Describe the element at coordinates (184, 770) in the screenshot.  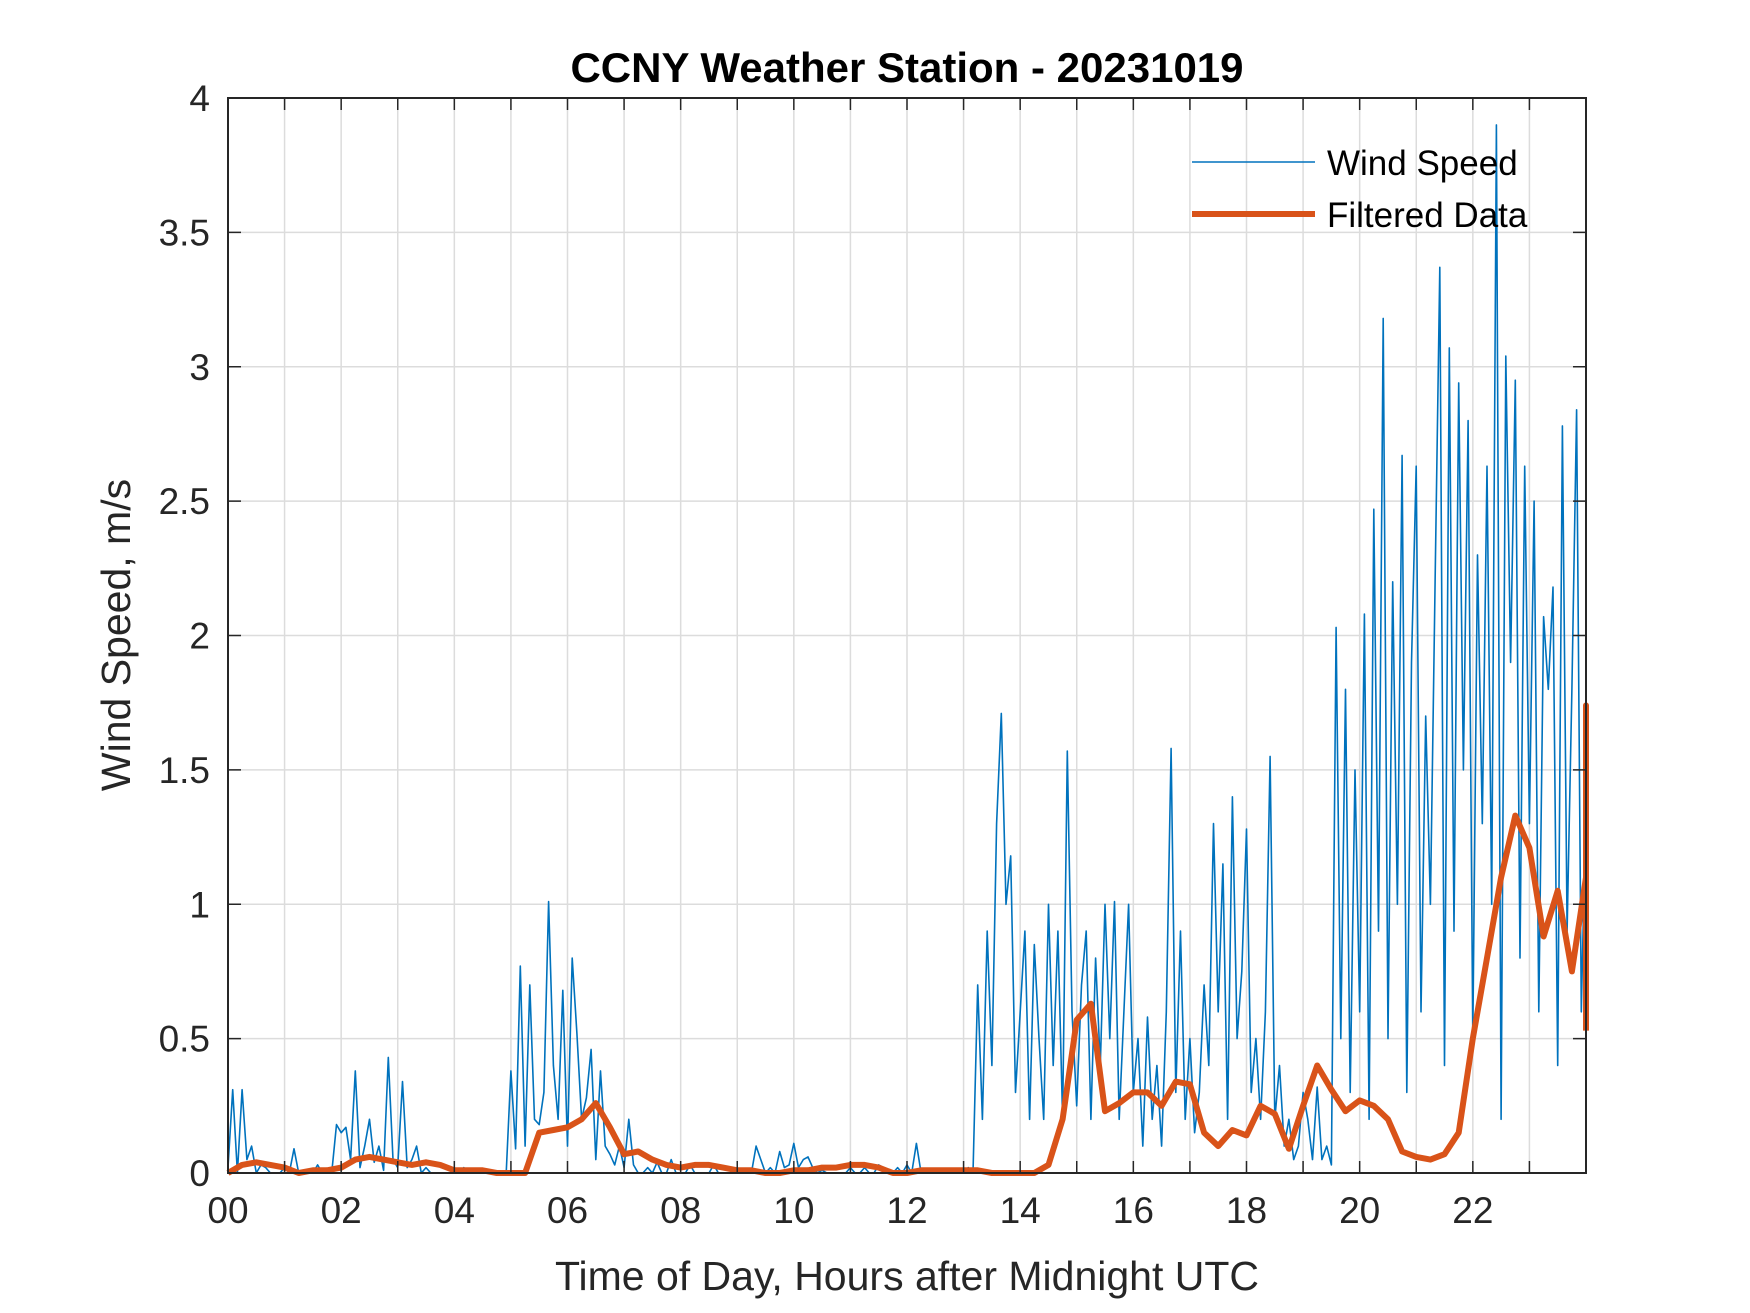
I see `y-tick-label: 1.5` at that location.